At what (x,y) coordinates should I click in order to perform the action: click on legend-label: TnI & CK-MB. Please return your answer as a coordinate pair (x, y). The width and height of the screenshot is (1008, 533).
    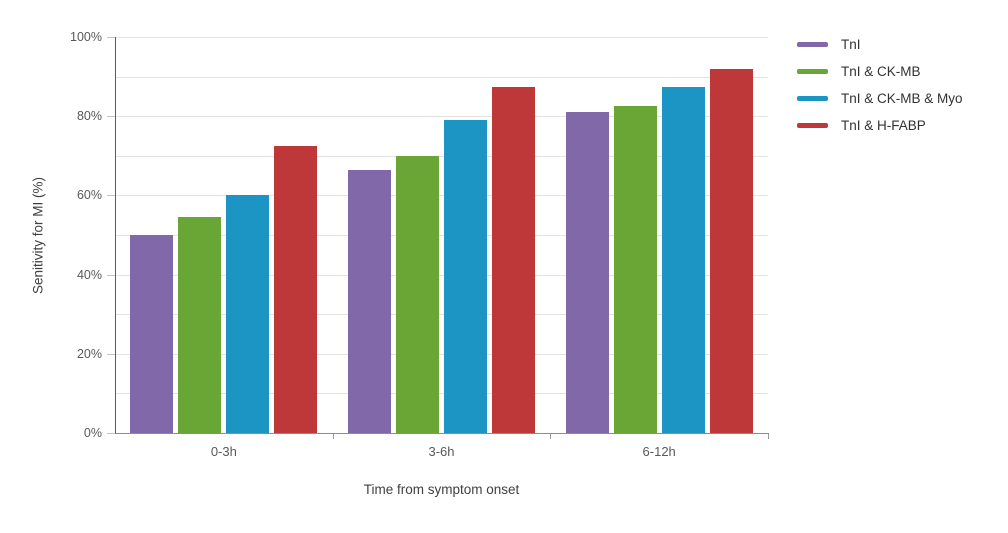
    Looking at the image, I should click on (881, 71).